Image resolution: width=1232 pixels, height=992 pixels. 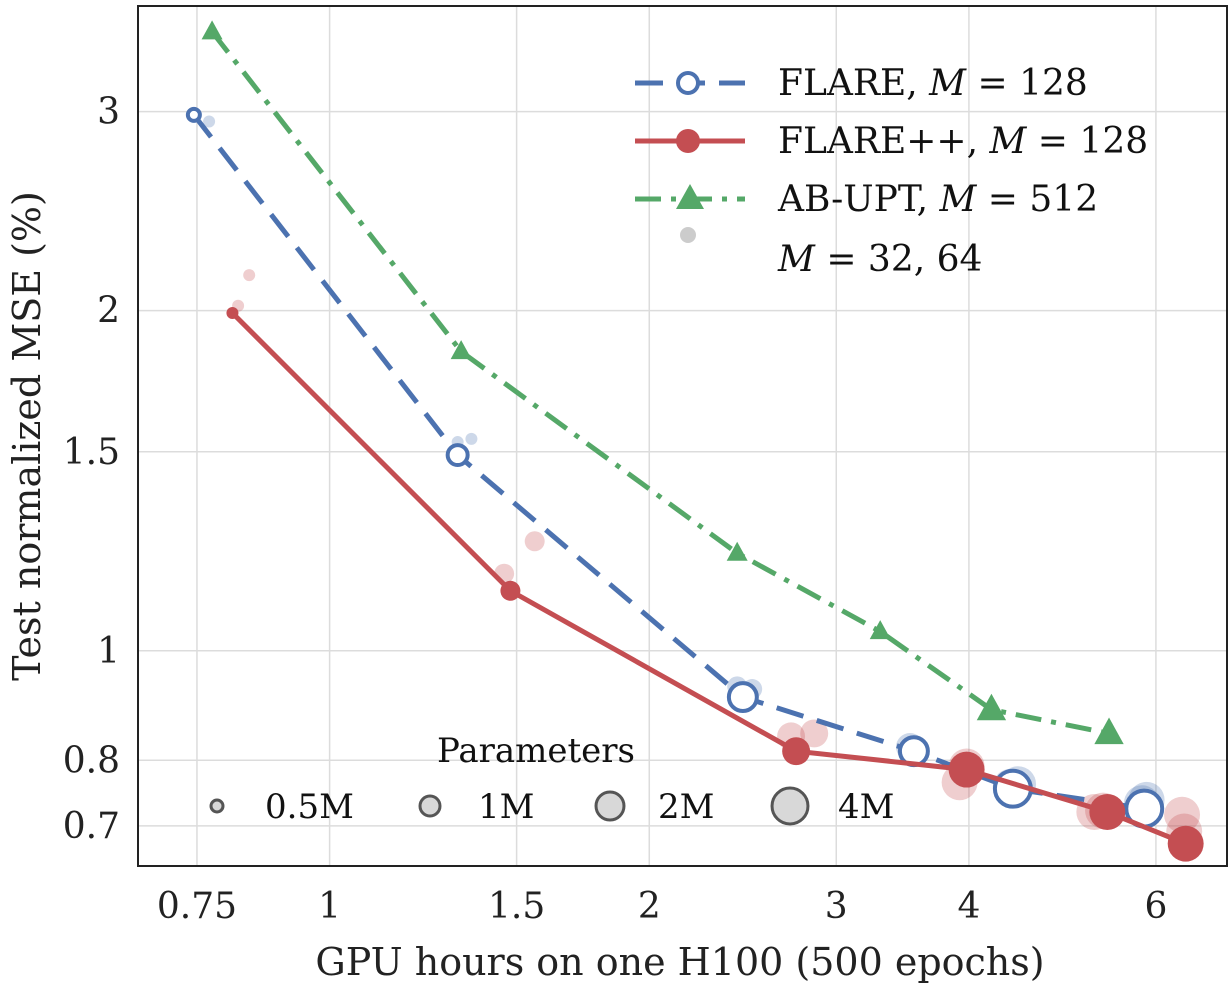 What do you see at coordinates (27, 436) in the screenshot?
I see `y-axis-title: Test normalized MSE (%)` at bounding box center [27, 436].